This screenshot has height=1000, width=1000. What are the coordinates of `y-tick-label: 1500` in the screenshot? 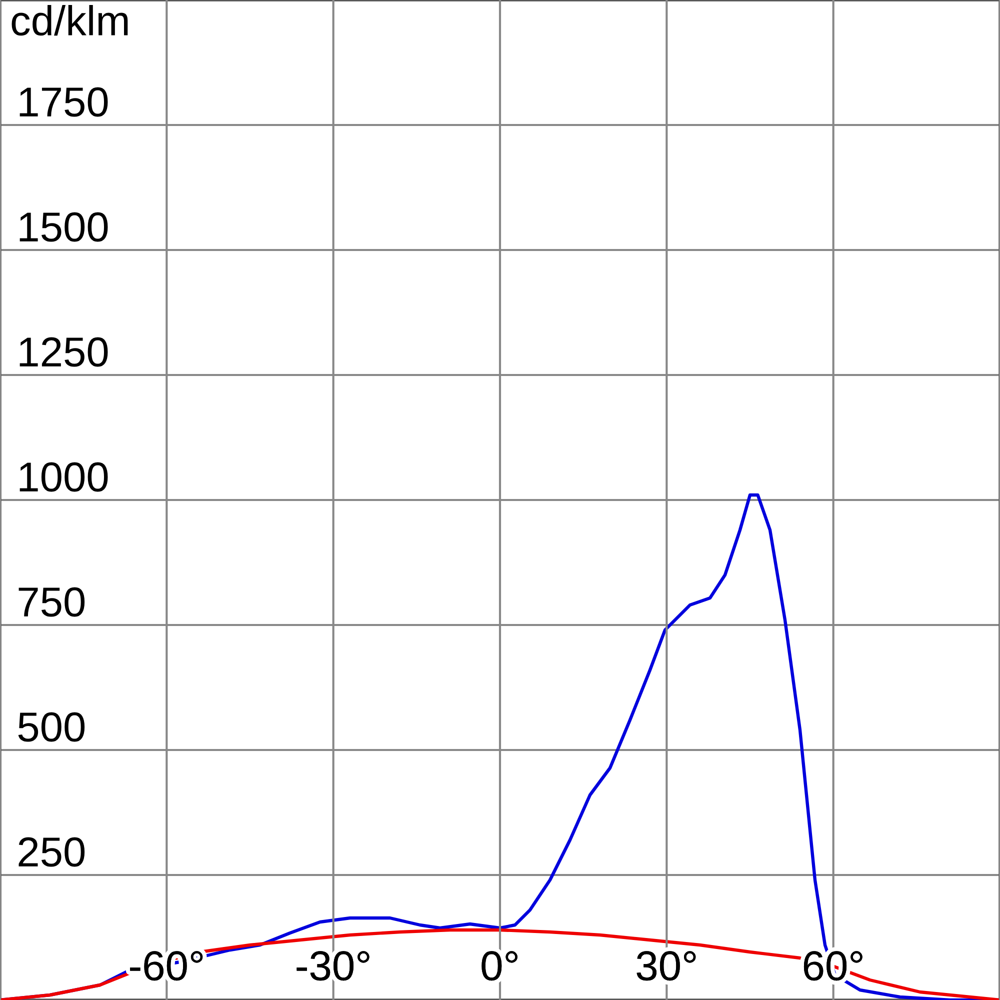 It's located at (64, 227).